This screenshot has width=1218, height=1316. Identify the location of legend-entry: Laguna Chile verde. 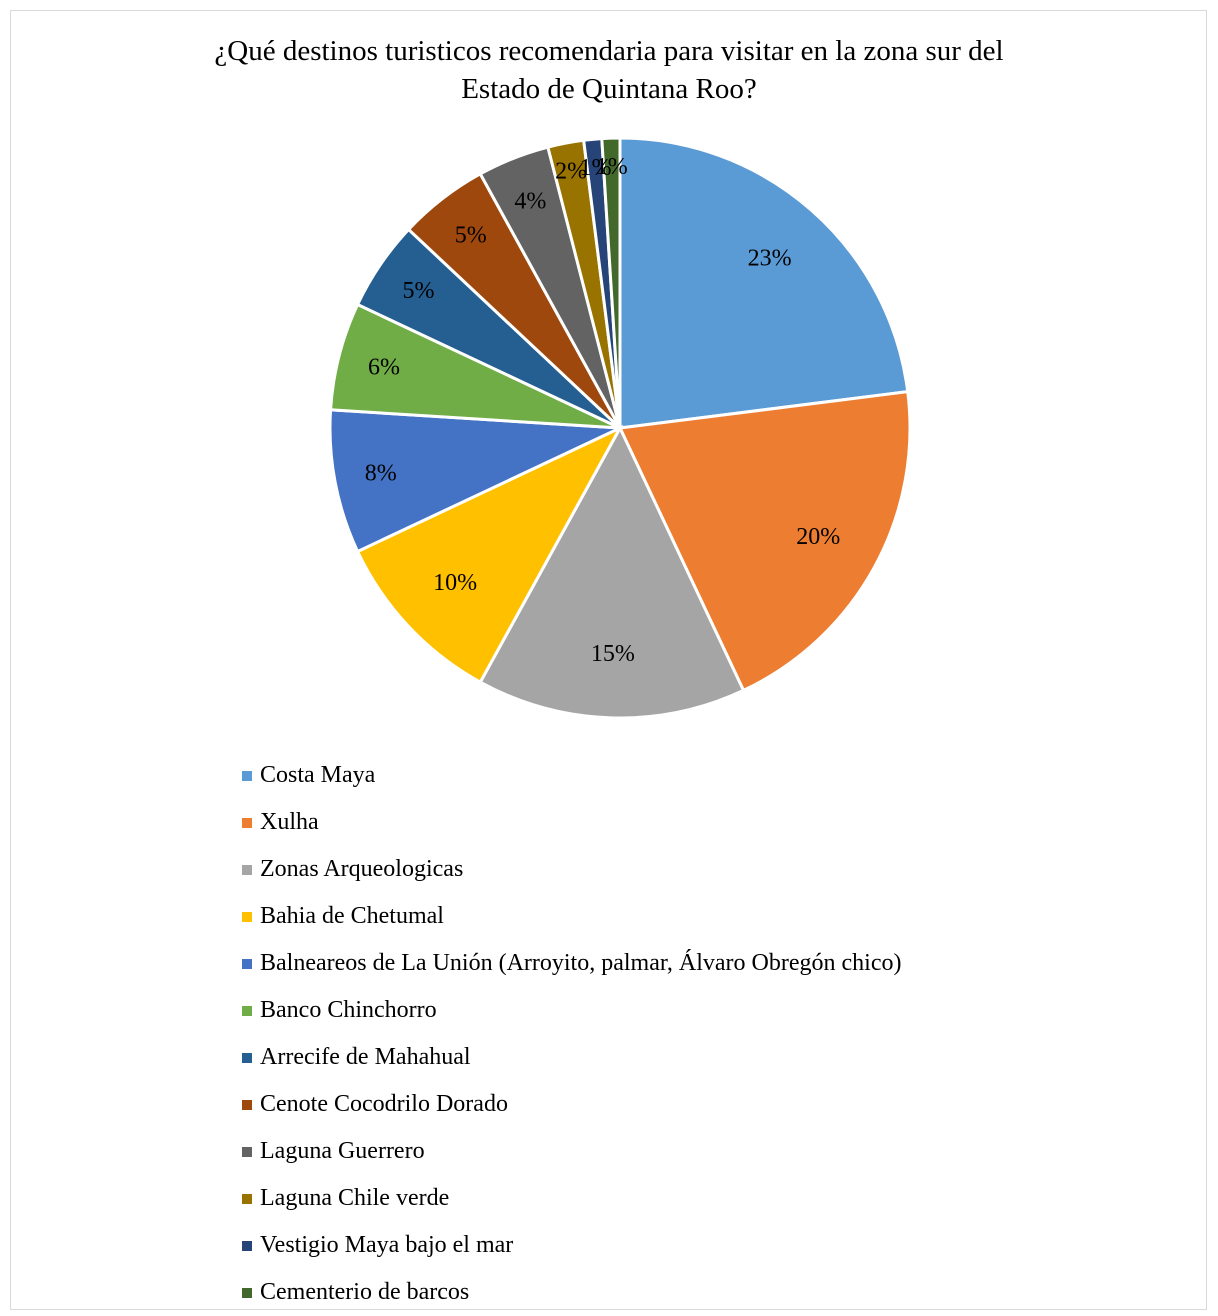
(571, 1198).